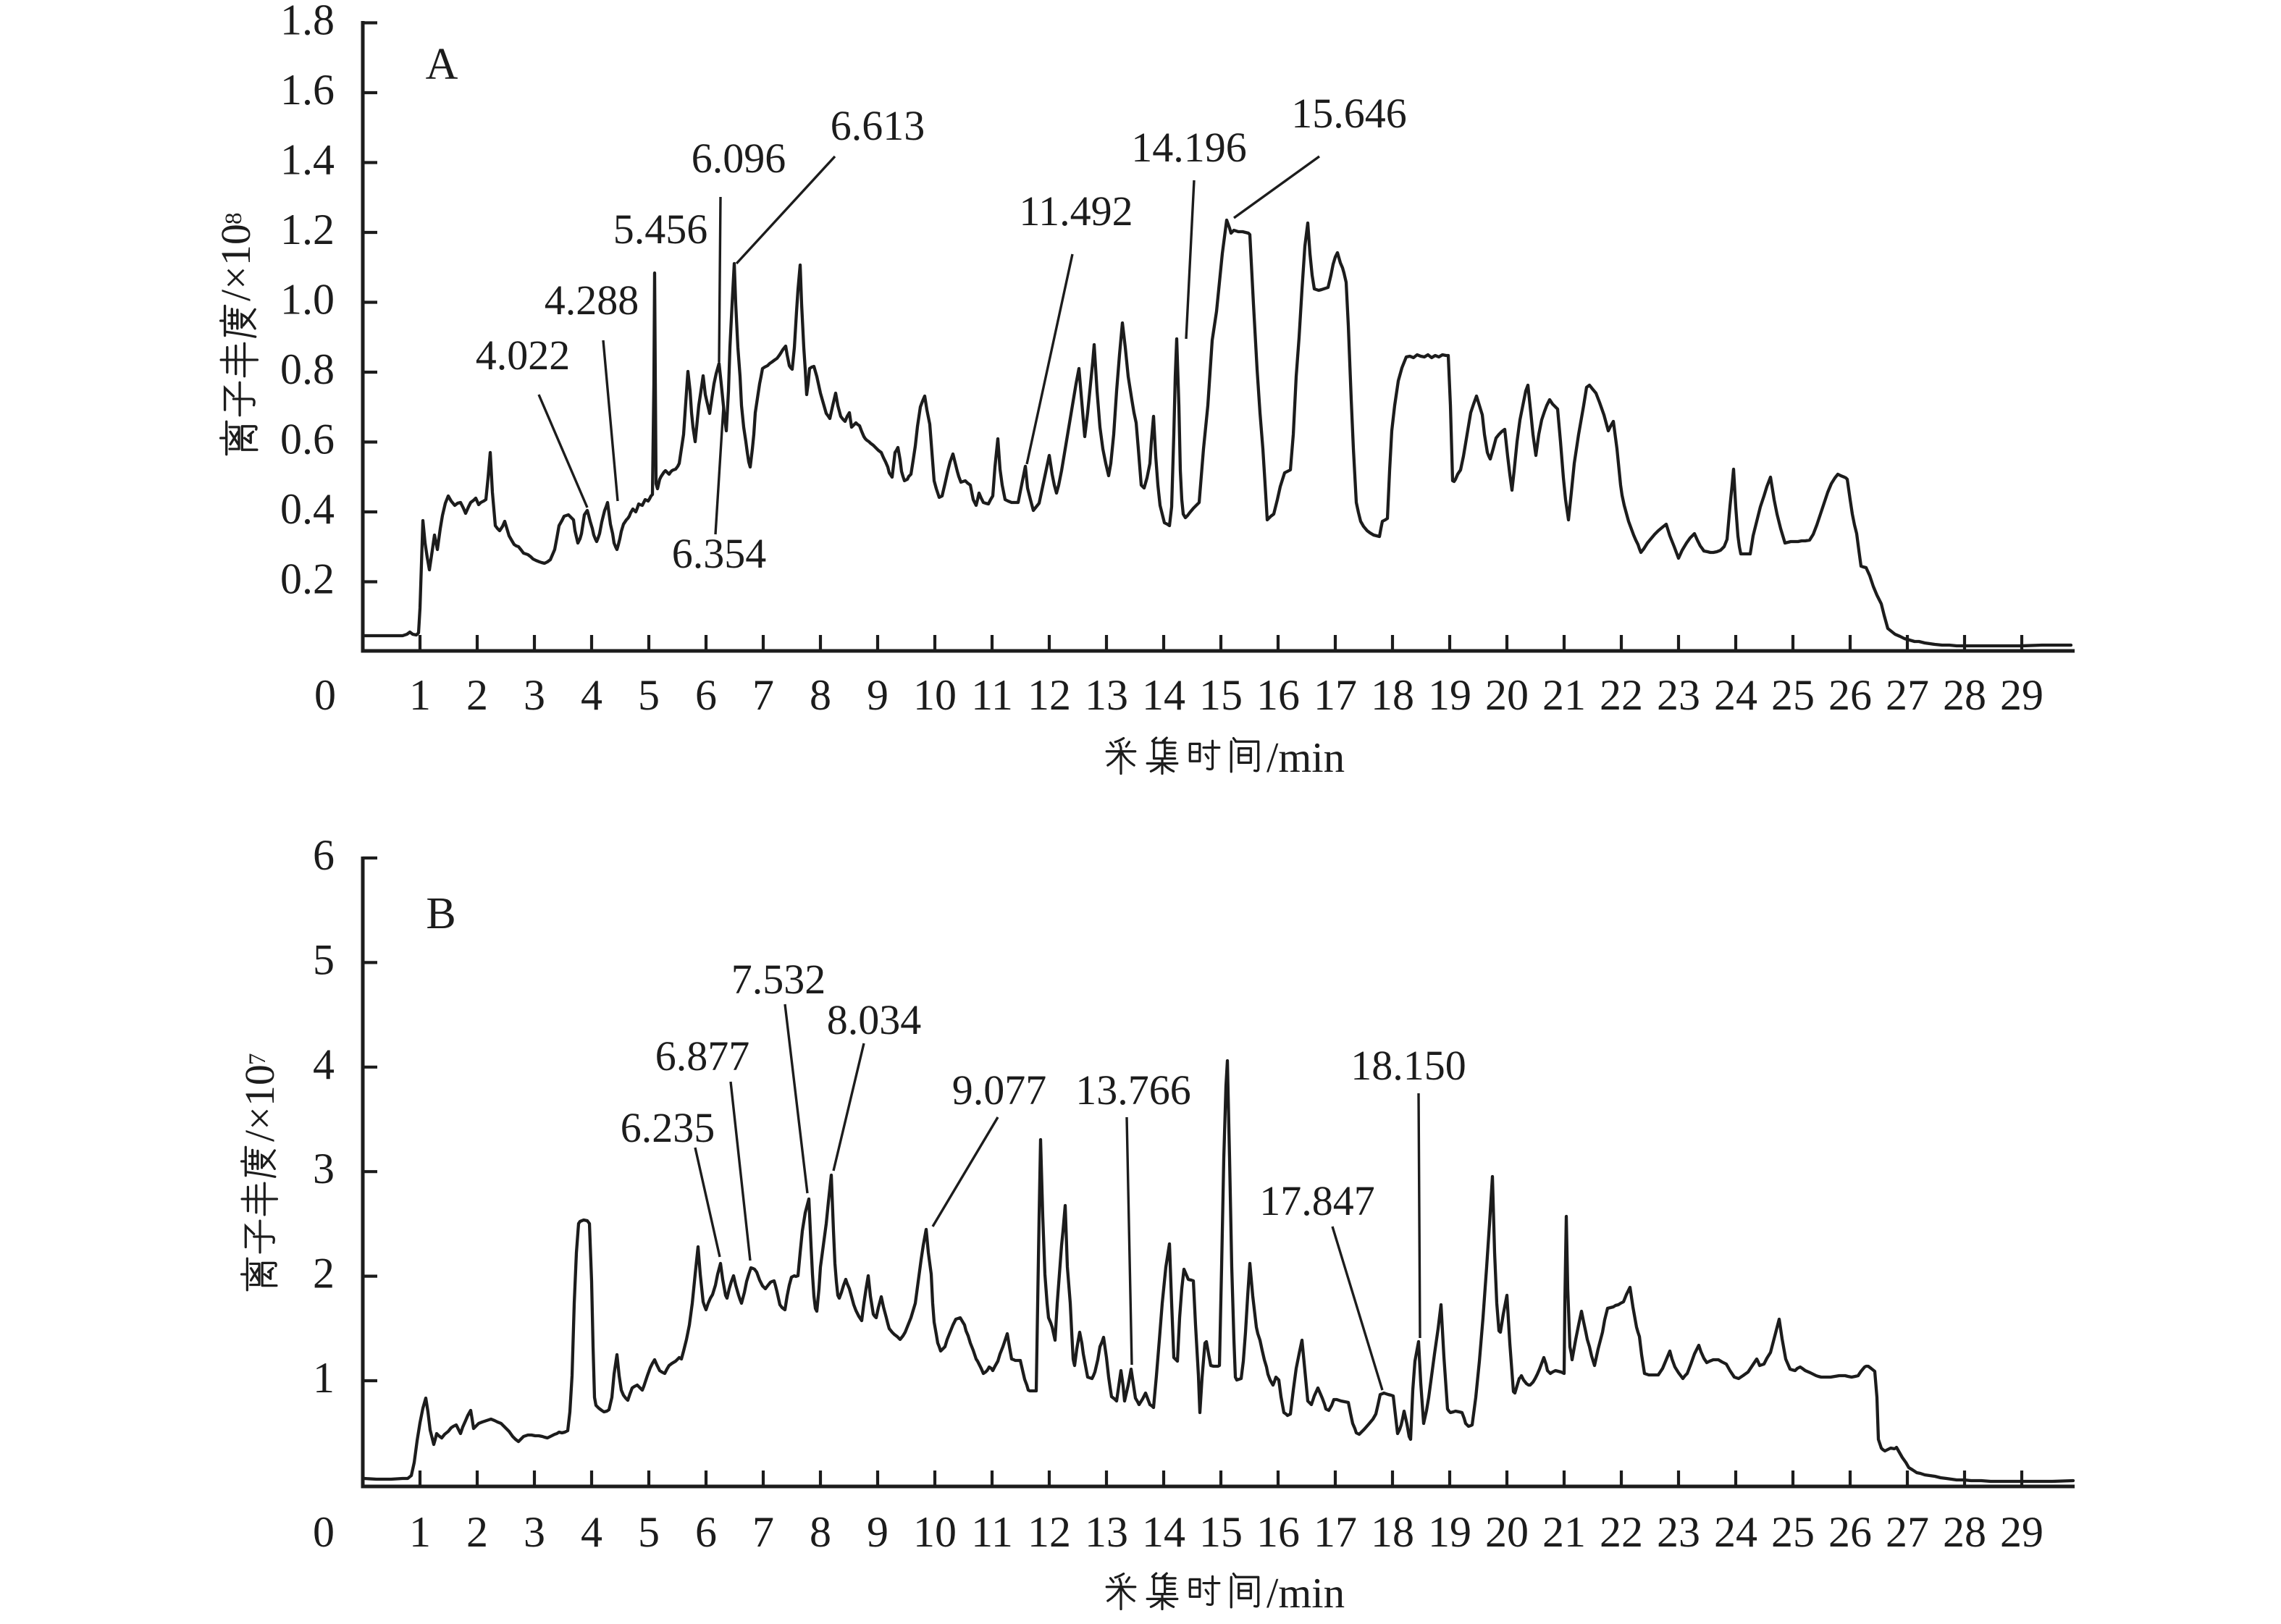 This screenshot has height=1624, width=2281. What do you see at coordinates (1349, 113) in the screenshot?
I see `svg-text: 15.646` at bounding box center [1349, 113].